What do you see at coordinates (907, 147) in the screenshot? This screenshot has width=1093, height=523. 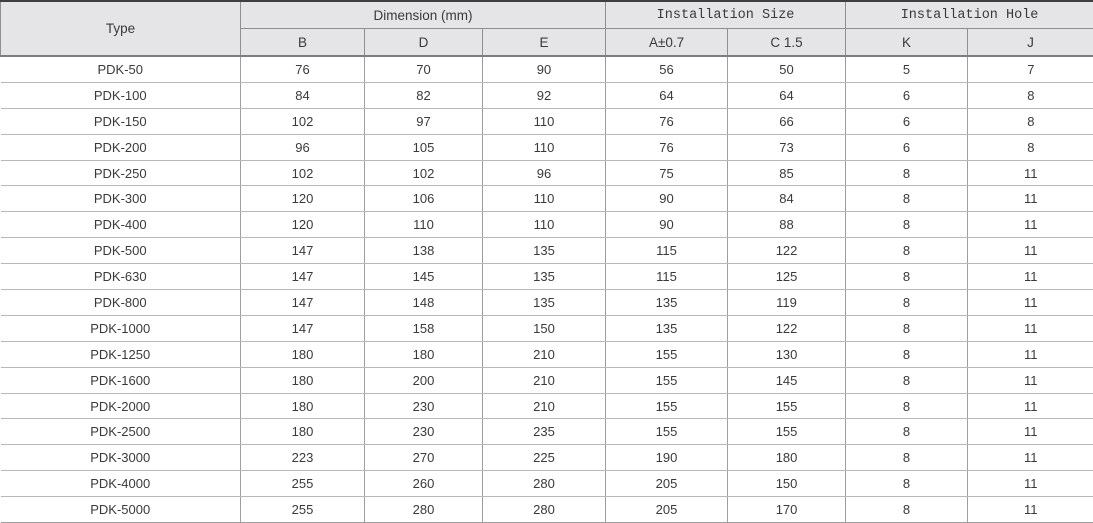 I see `value-cell: 6` at bounding box center [907, 147].